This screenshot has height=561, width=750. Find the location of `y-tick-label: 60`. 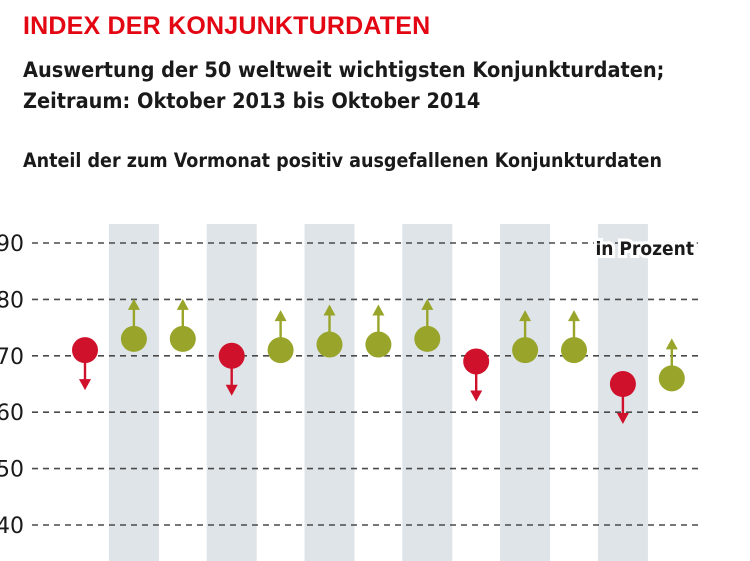

y-tick-label: 60 is located at coordinates (12, 413).